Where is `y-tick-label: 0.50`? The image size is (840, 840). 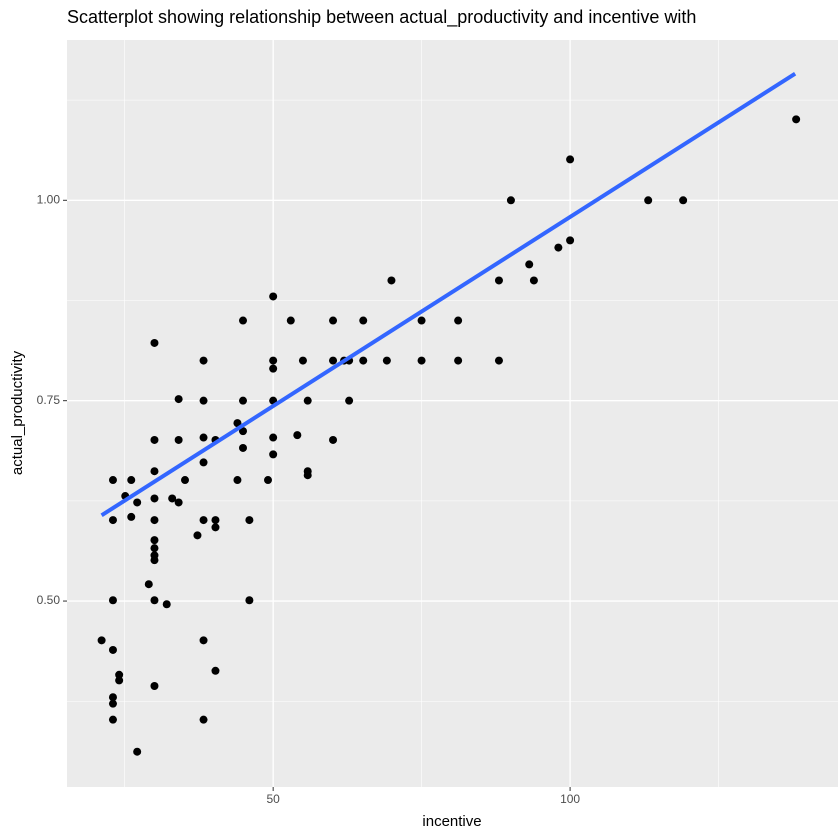
y-tick-label: 0.50 is located at coordinates (49, 600).